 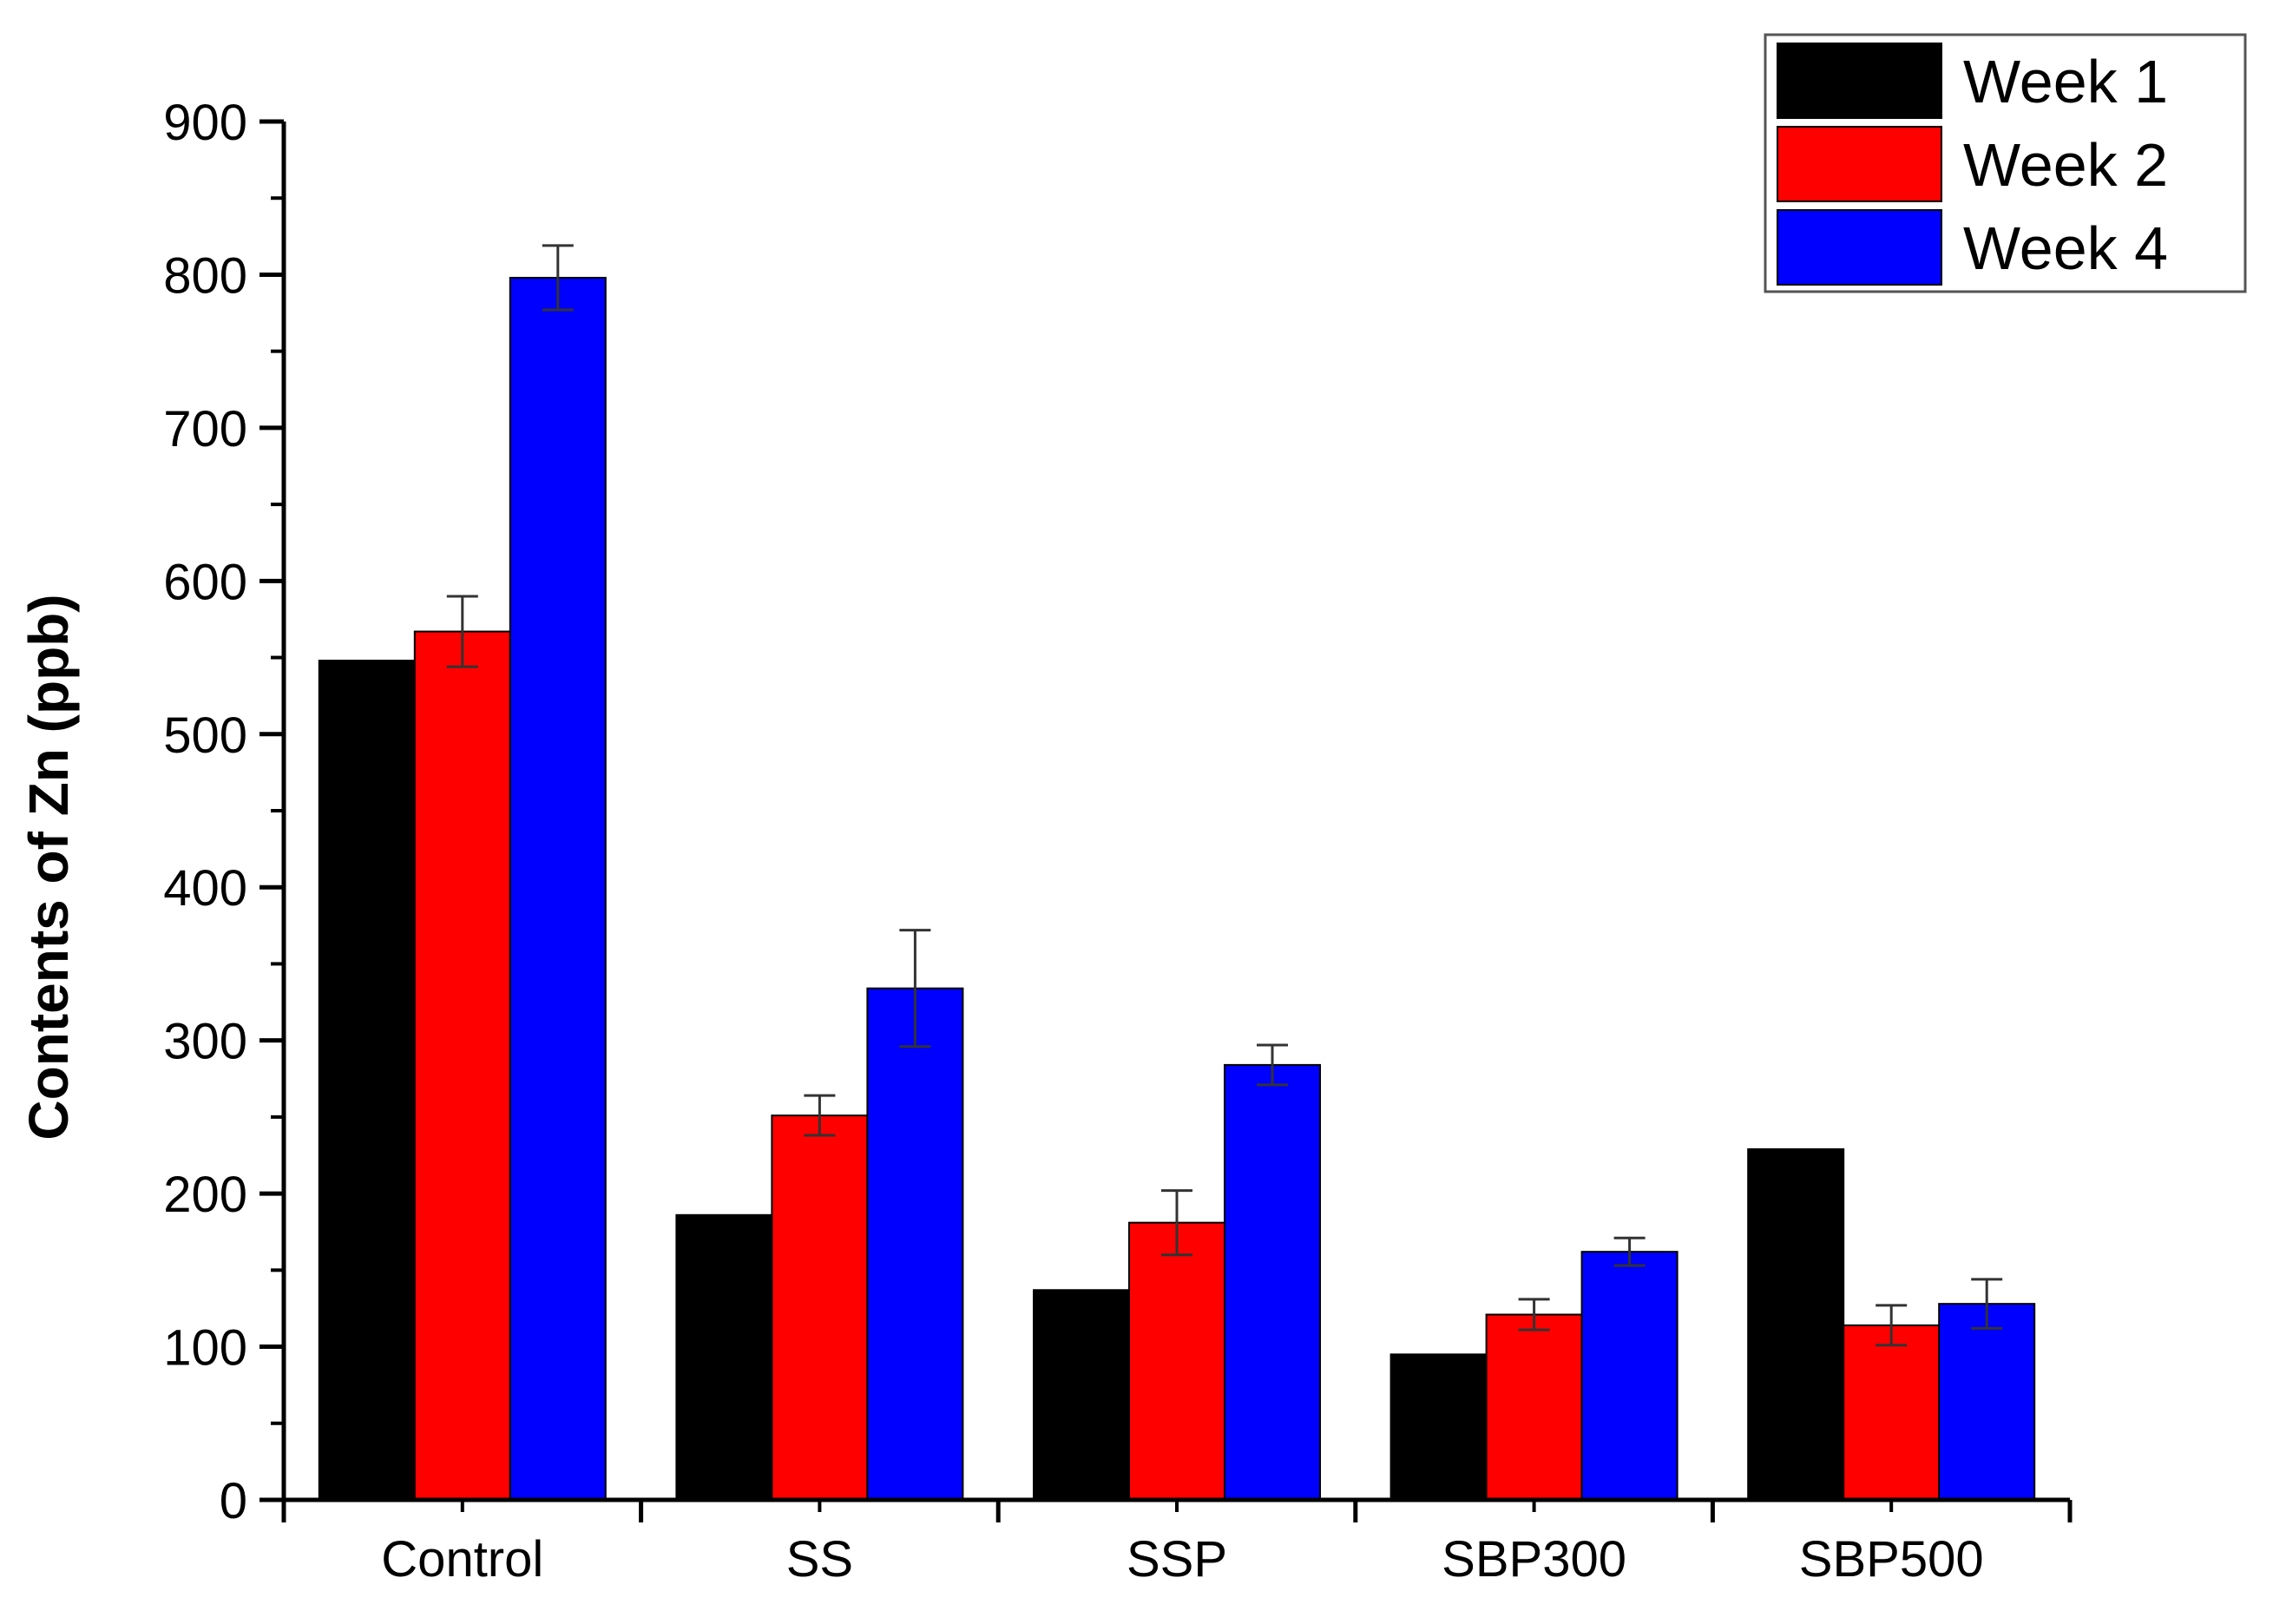 What do you see at coordinates (2065, 81) in the screenshot?
I see `legend-label: Week 1` at bounding box center [2065, 81].